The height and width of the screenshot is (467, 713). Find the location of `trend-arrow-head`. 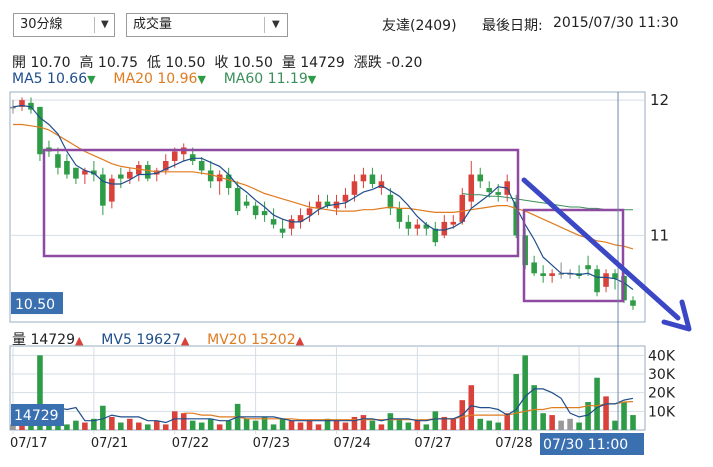

trend-arrow-head is located at coordinates (676, 315).